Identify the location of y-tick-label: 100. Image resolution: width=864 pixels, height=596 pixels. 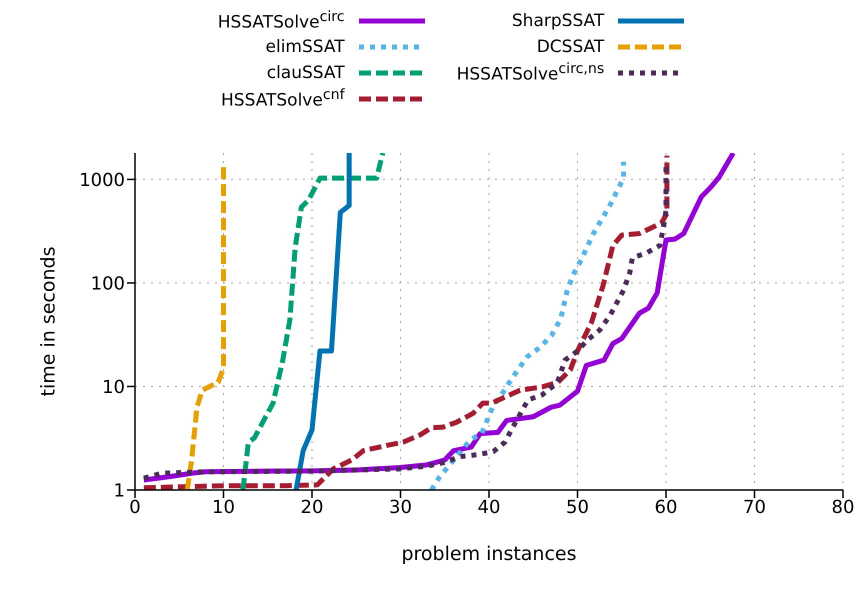
(107, 283).